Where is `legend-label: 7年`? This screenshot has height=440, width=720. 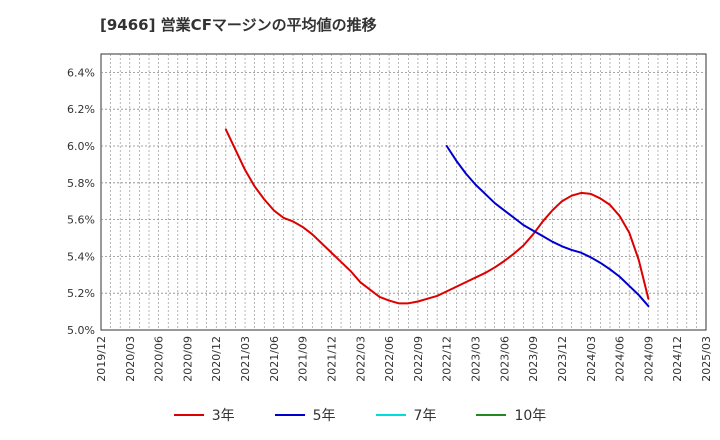
legend-label: 7年 is located at coordinates (425, 416).